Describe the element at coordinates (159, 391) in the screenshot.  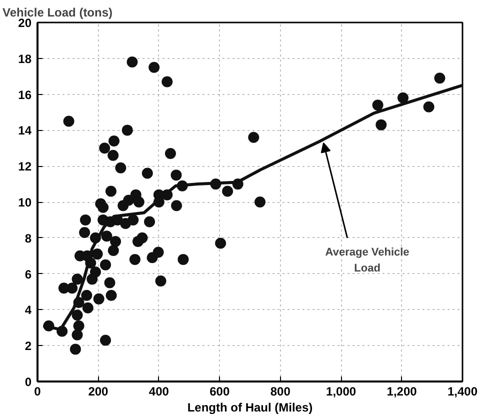
I see `x-tick-label: 400` at that location.